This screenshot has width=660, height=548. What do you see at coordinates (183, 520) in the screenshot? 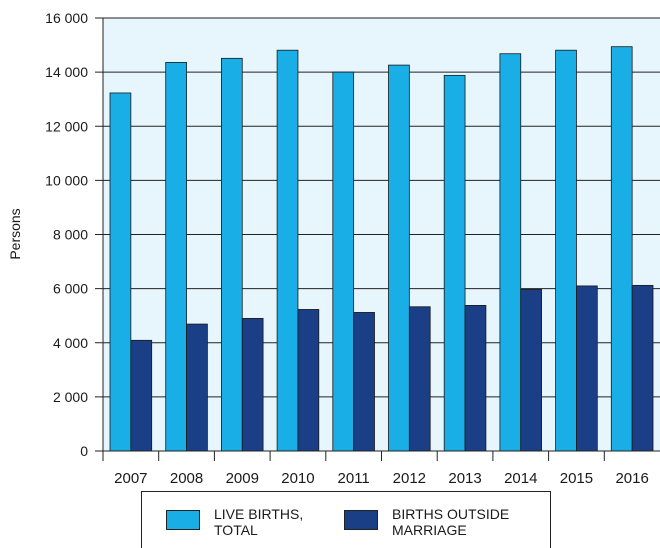
I see `legend-swatch-live-births` at bounding box center [183, 520].